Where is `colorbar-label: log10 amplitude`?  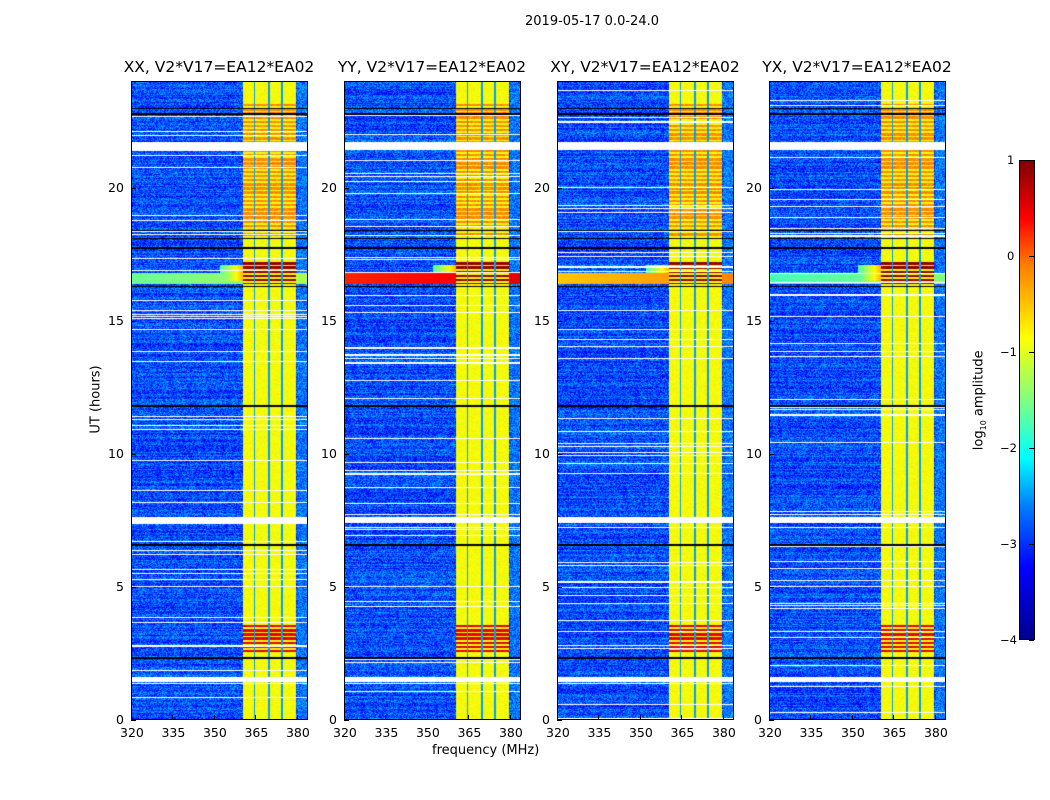
colorbar-label: log10 amplitude is located at coordinates (980, 400).